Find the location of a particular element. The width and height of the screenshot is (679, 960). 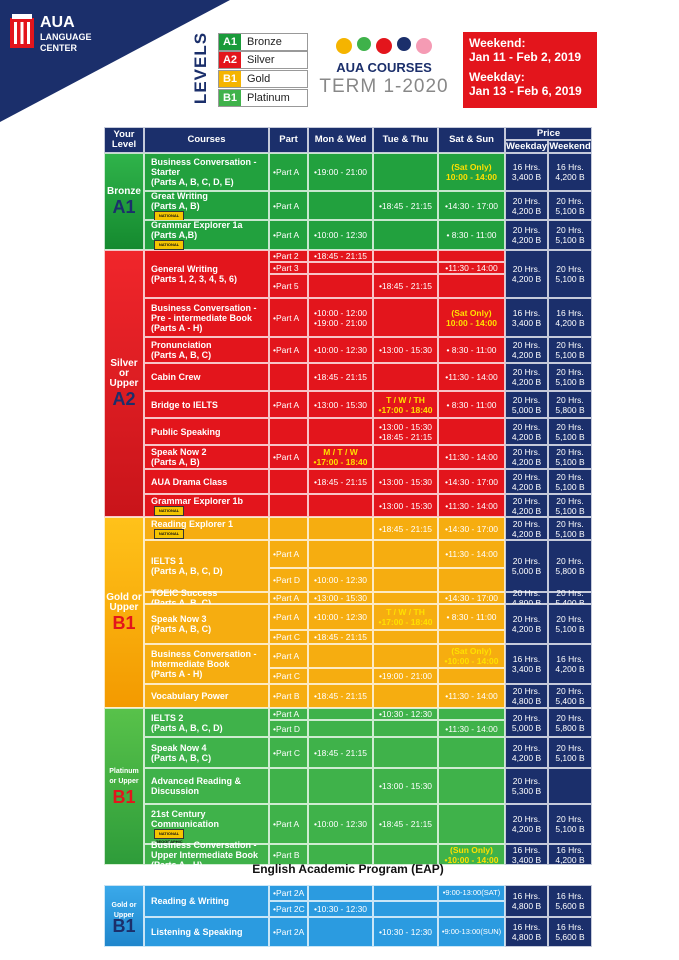

part-cell: •Part 3 is located at coordinates (288, 268).